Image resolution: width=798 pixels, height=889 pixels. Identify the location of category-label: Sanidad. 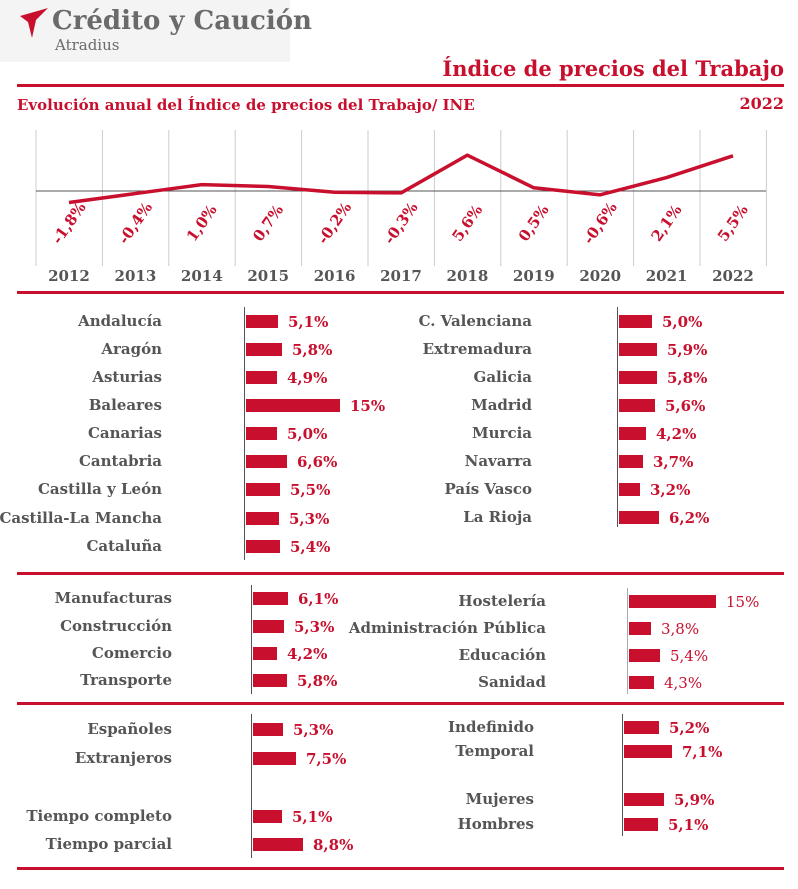
(512, 682).